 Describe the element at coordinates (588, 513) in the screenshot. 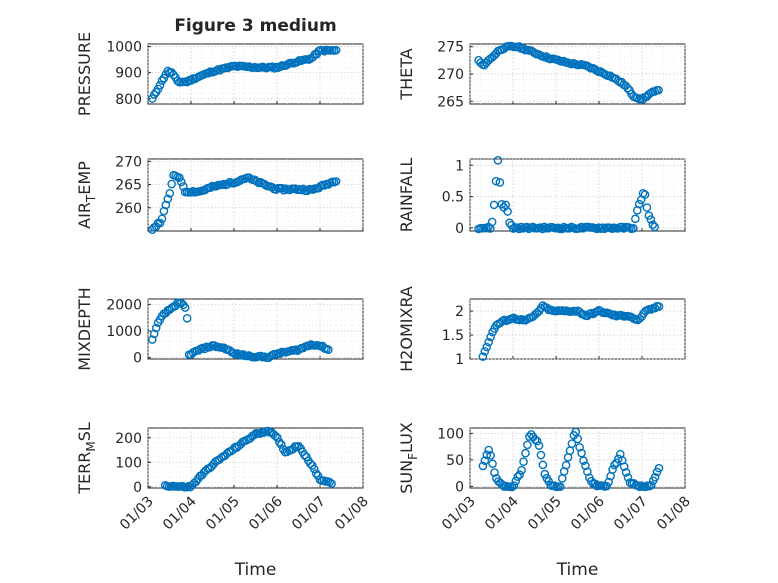

I see `x-tick-label: 01/06` at that location.